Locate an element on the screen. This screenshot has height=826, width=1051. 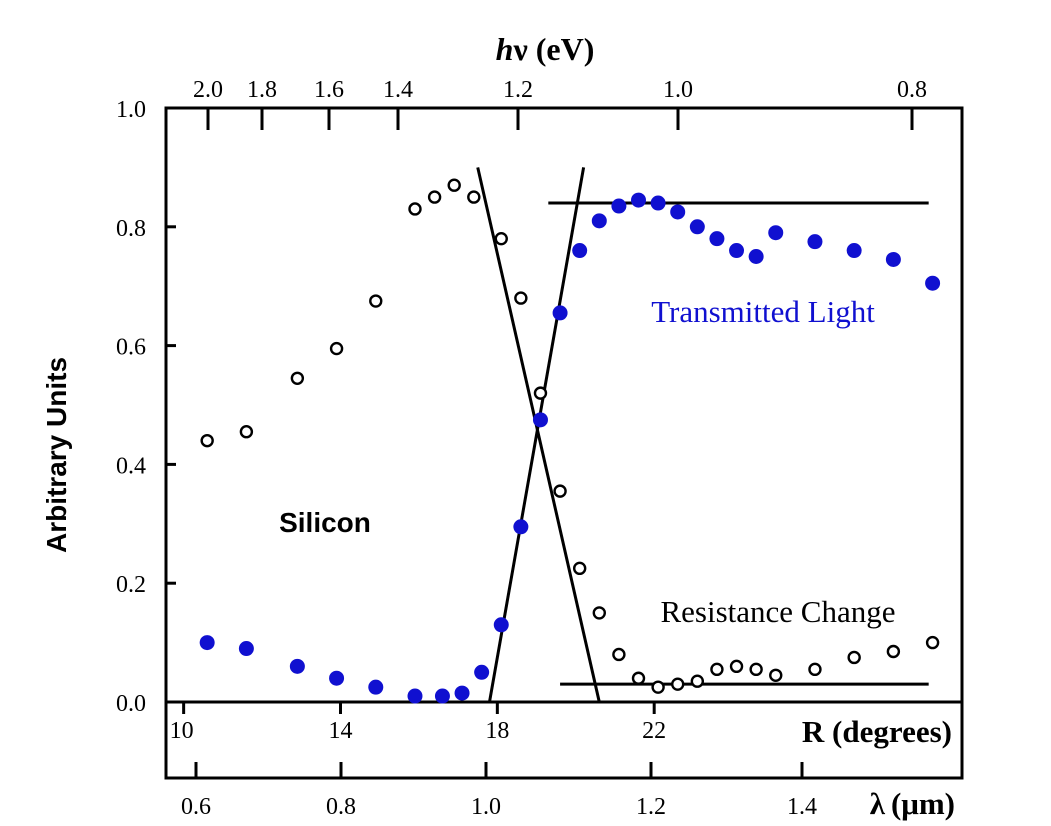
top-ticks: 2.0 1.8 1.6 1.4 1.2 1.0 0.8 is located at coordinates (560, 103).